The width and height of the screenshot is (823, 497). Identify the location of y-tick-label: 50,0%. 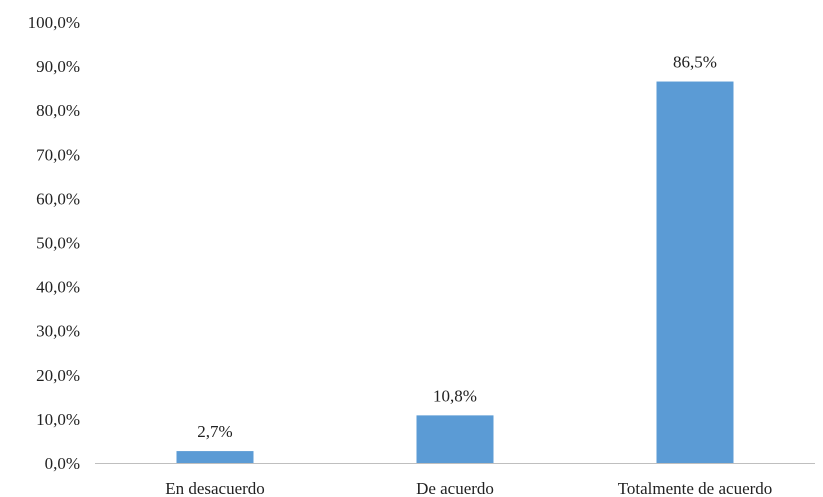
(58, 243).